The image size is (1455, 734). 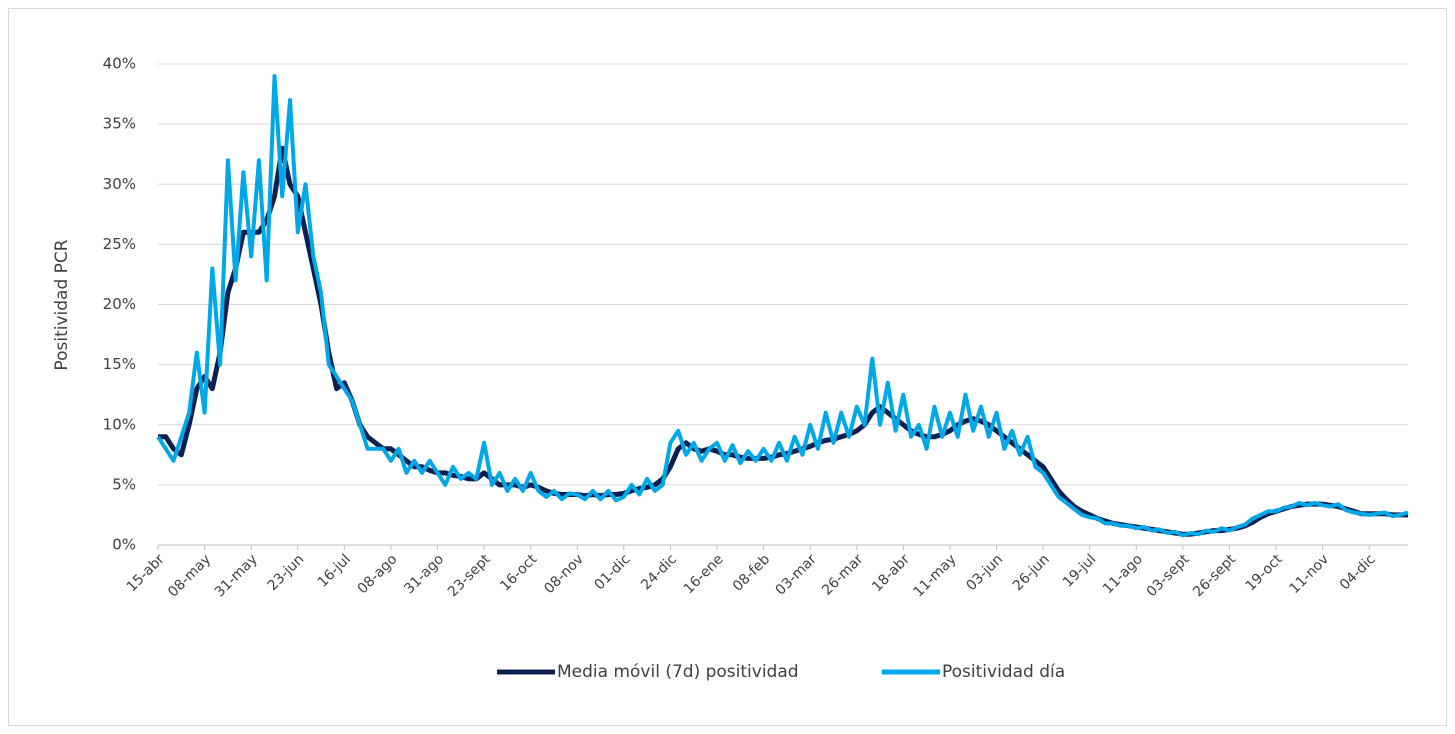 What do you see at coordinates (124, 484) in the screenshot?
I see `y-tick-label: 5%` at bounding box center [124, 484].